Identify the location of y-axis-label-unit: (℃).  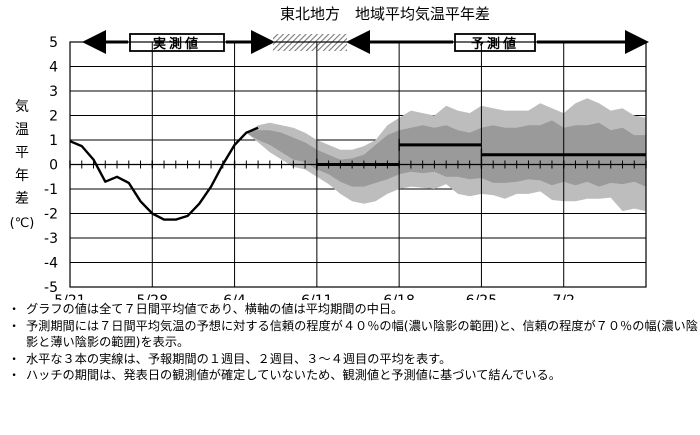
(22, 223).